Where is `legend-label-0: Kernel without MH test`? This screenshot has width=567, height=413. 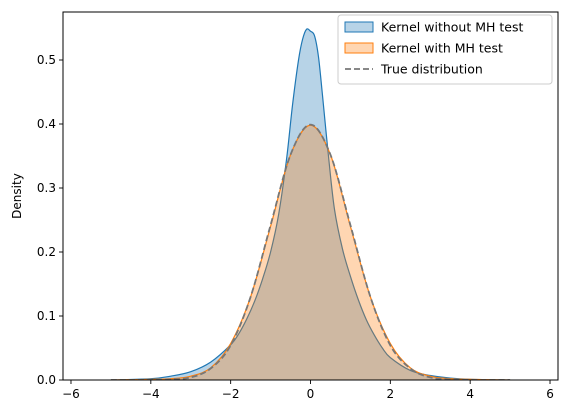 legend-label-0: Kernel without MH test is located at coordinates (452, 27).